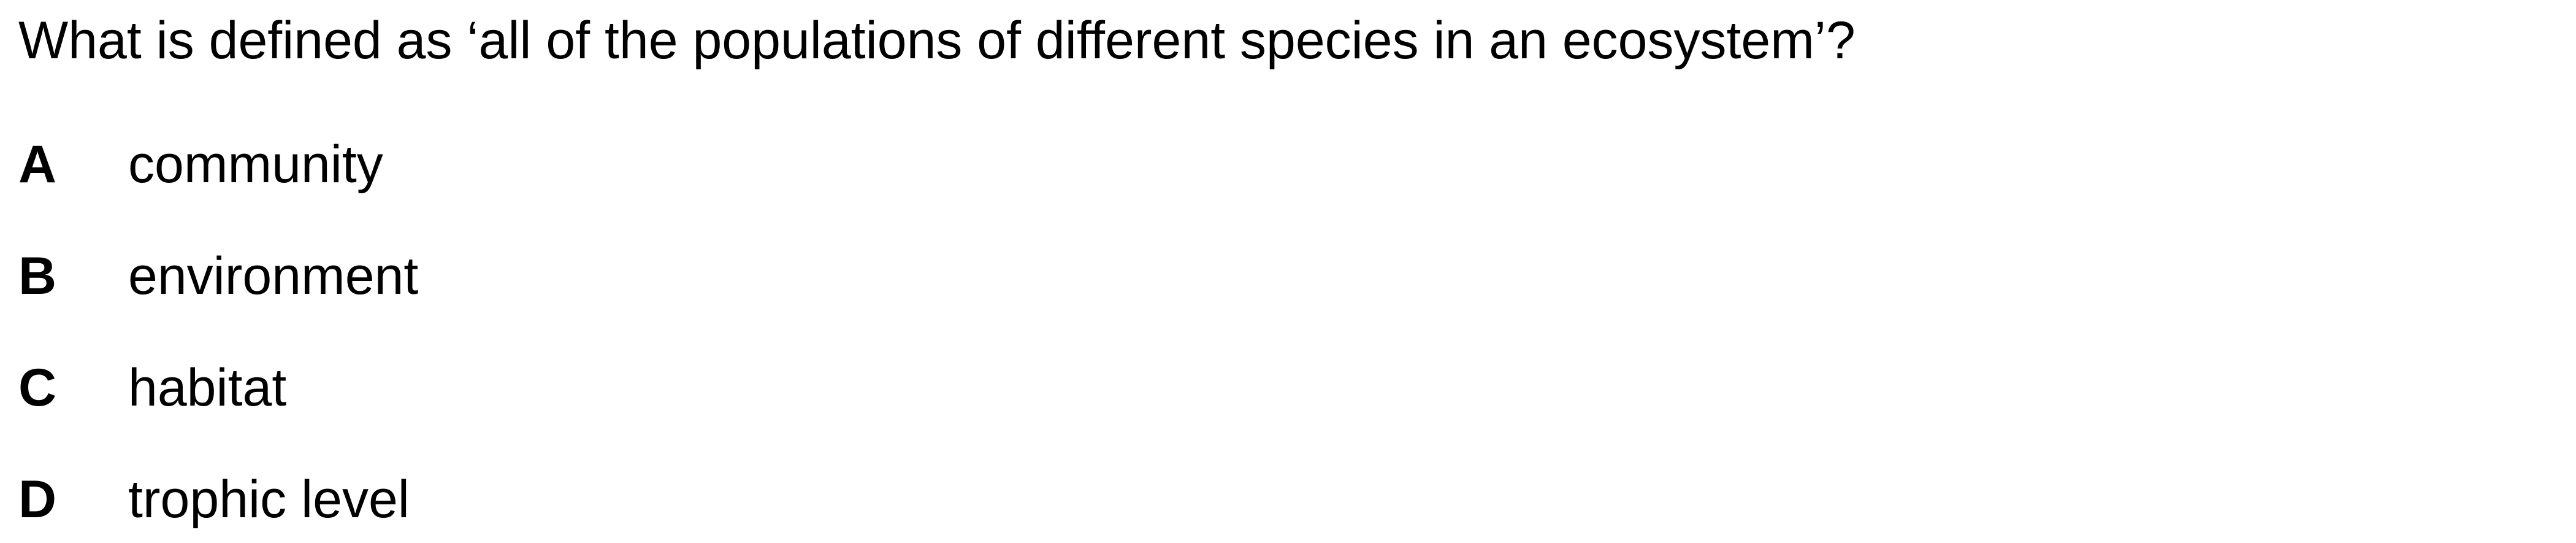  Describe the element at coordinates (37, 387) in the screenshot. I see `option-letter: C` at that location.